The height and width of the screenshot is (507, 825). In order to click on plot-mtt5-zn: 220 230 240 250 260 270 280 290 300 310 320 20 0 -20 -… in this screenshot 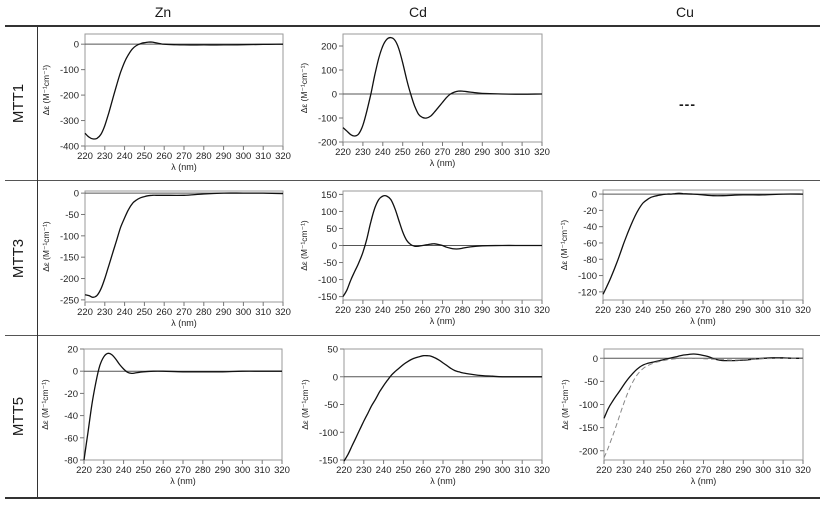, I will do `click(165, 416)`.